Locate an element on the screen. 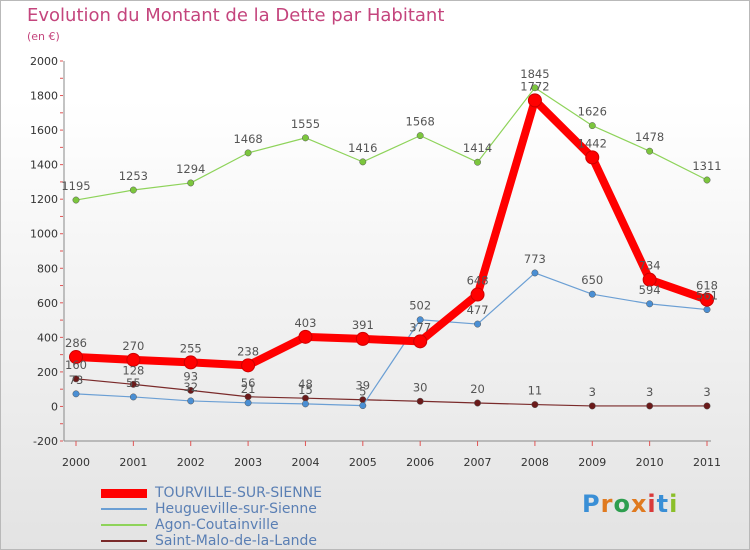  data-label: 55 is located at coordinates (133, 383).